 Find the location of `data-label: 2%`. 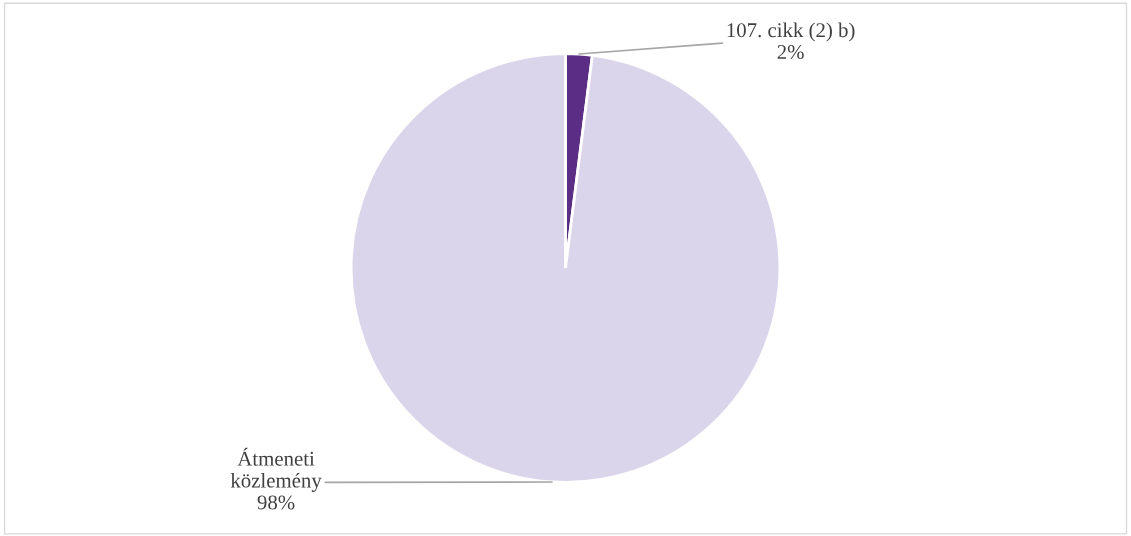

data-label: 2% is located at coordinates (790, 52).